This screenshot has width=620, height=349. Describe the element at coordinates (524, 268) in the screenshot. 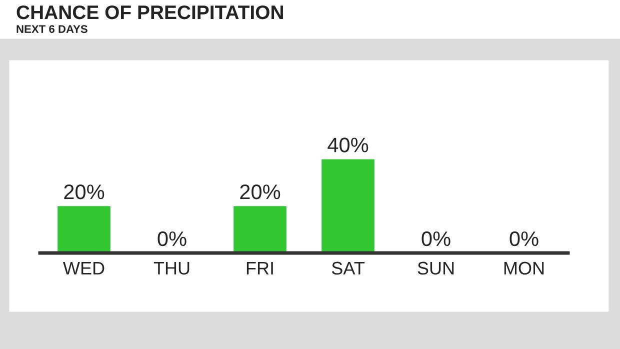

I see `x-tick-label: MON` at that location.